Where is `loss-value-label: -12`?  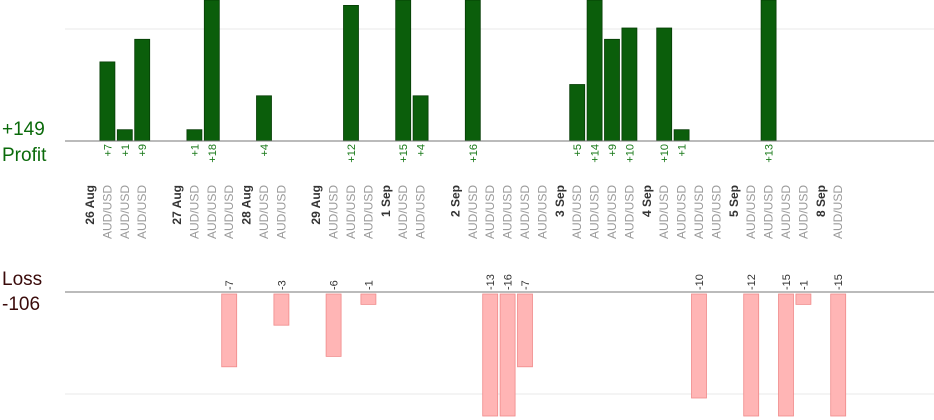
loss-value-label: -12 is located at coordinates (752, 282).